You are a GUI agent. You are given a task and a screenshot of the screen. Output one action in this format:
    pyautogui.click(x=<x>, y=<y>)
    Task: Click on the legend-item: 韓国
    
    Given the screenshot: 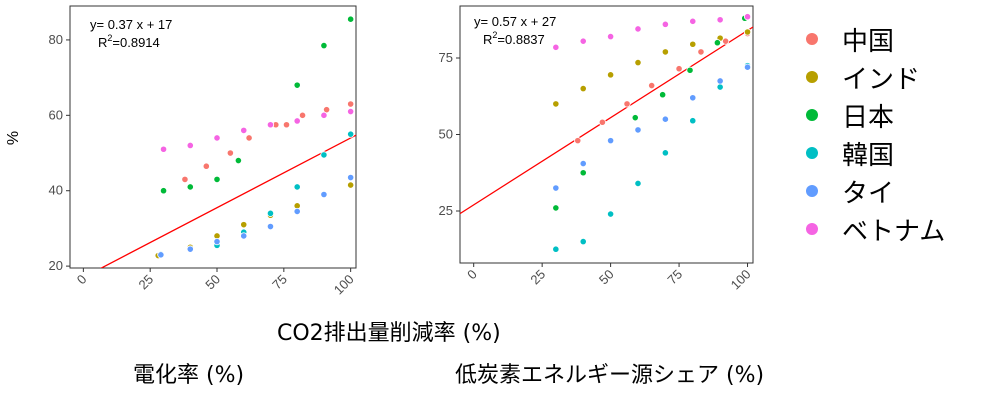 What is the action you would take?
    pyautogui.click(x=872, y=153)
    